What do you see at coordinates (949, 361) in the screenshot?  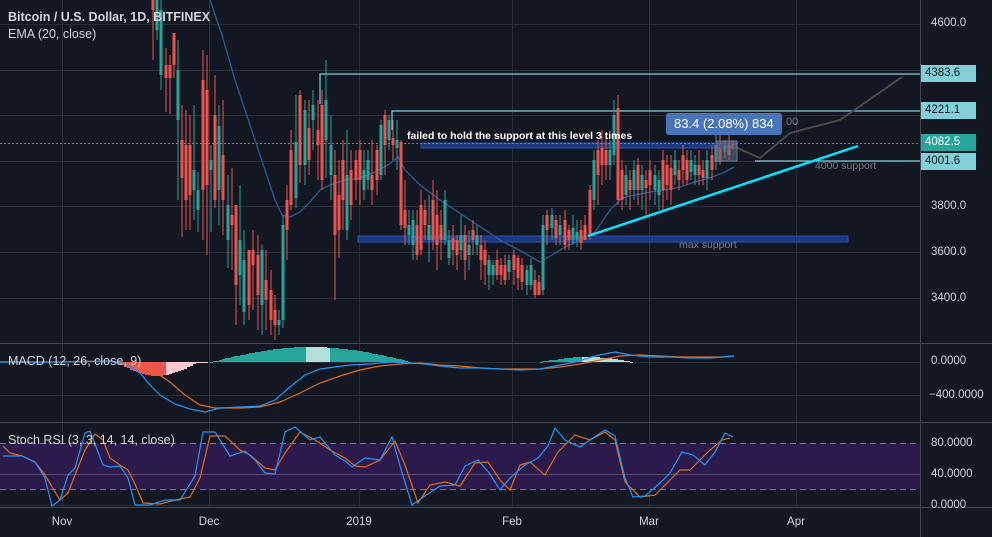 I see `macd-tick: 0.0000` at bounding box center [949, 361].